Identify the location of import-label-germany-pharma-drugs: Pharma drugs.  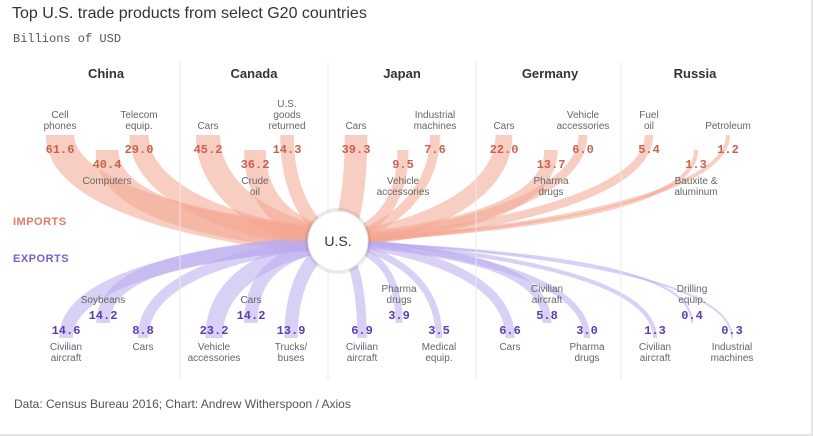
(550, 187).